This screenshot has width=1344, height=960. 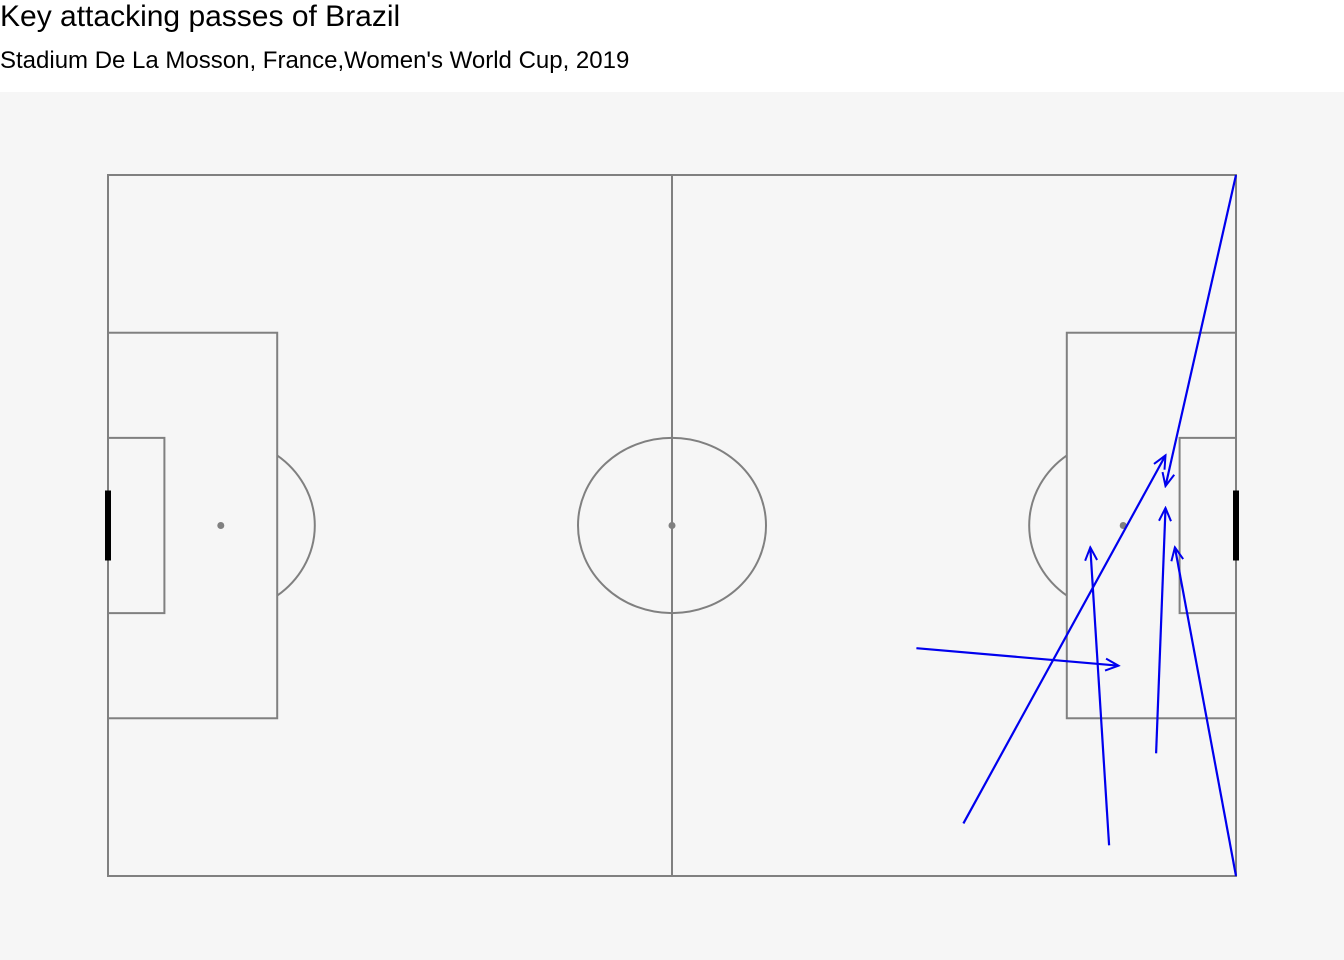 I want to click on chart-title: Key attacking passes of Brazil, so click(x=200, y=16).